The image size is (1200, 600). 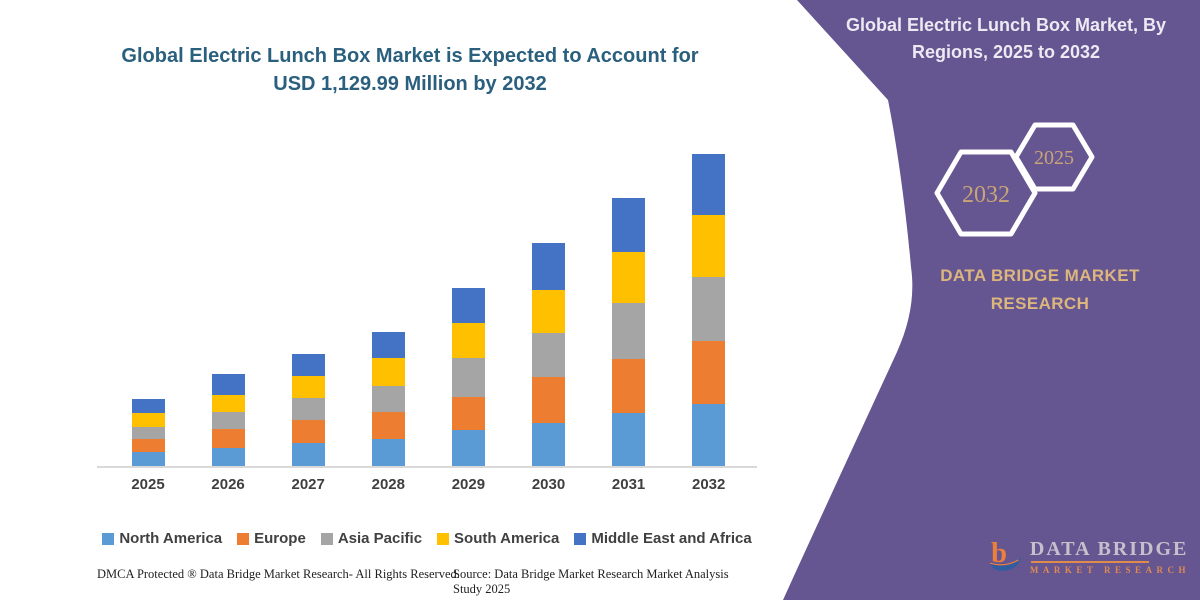 What do you see at coordinates (148, 445) in the screenshot?
I see `bar-2025-europe` at bounding box center [148, 445].